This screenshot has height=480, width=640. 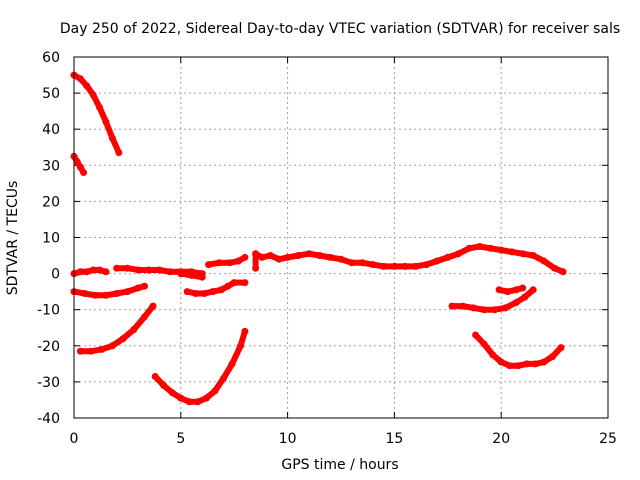 What do you see at coordinates (394, 439) in the screenshot?
I see `x-tick-label: 15` at bounding box center [394, 439].